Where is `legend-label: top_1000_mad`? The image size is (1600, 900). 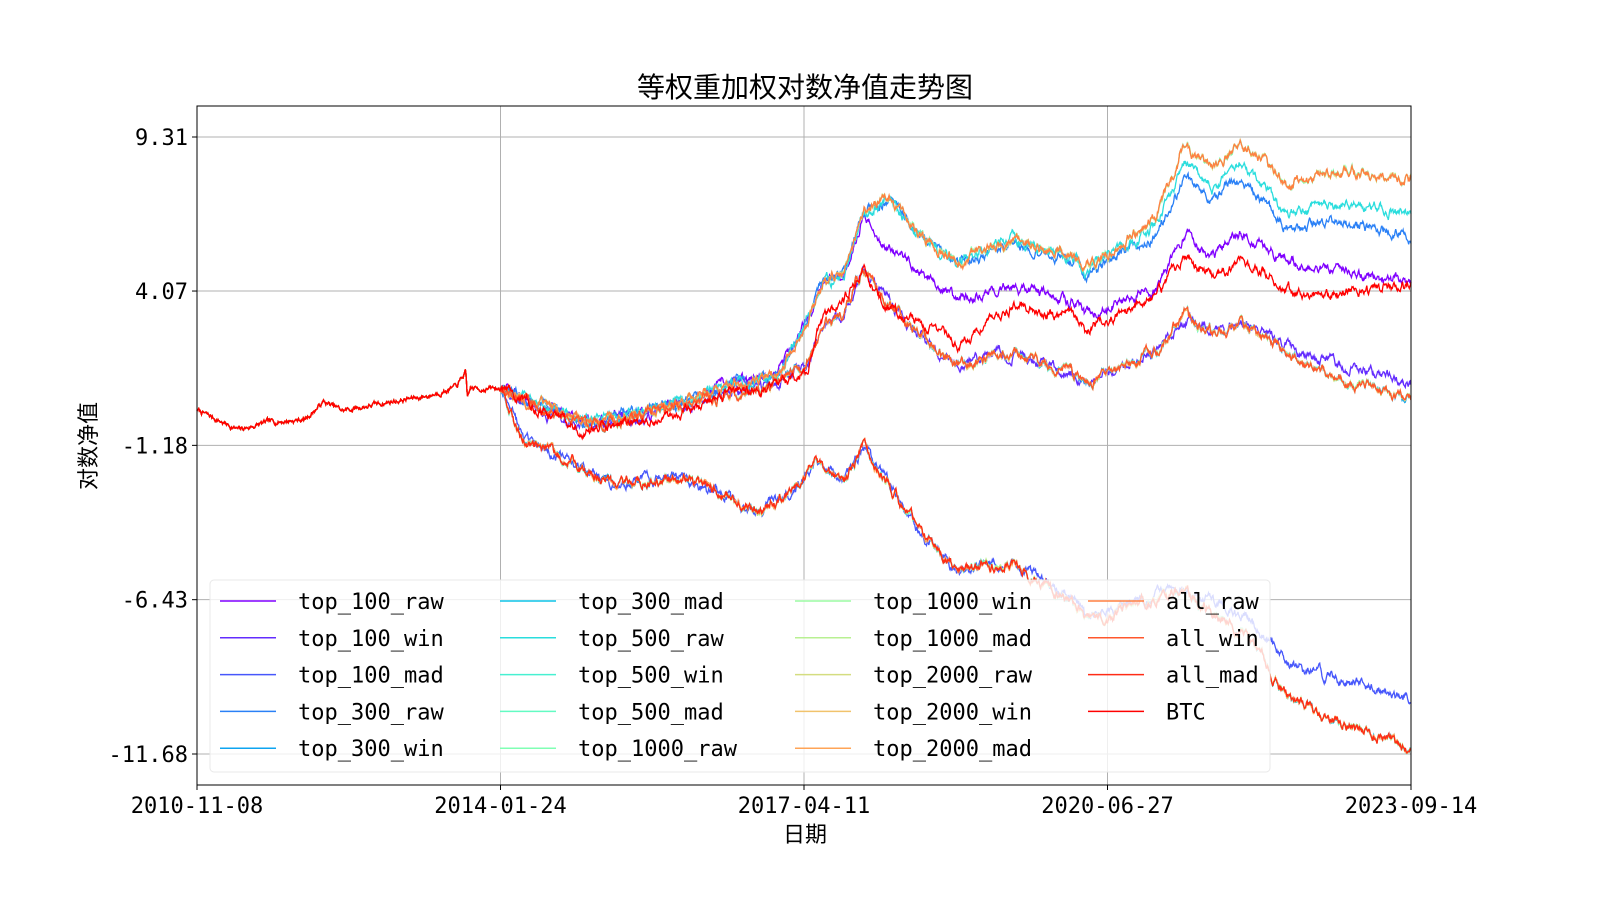 legend-label: top_1000_mad is located at coordinates (952, 639).